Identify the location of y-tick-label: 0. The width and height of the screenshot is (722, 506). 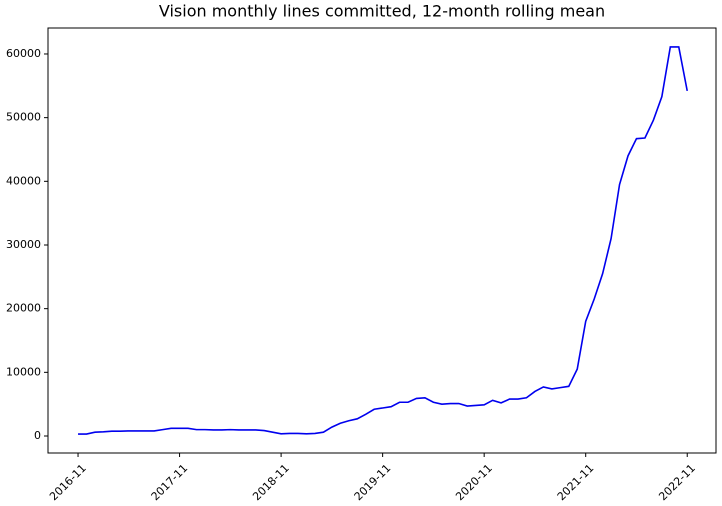
(37, 435).